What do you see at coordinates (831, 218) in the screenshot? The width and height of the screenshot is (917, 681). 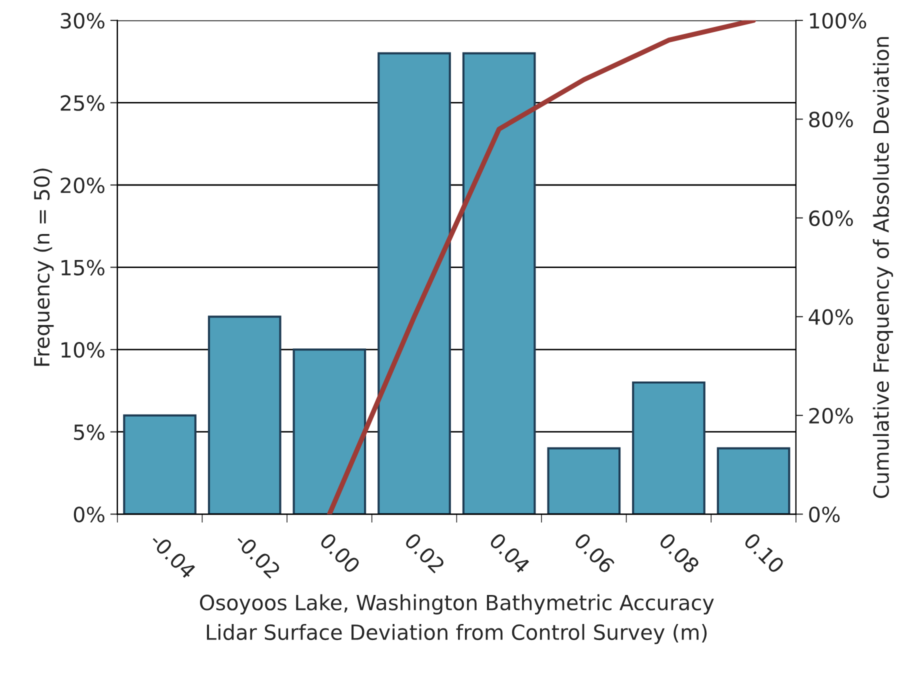 I see `y2-tick-label: 60%` at bounding box center [831, 218].